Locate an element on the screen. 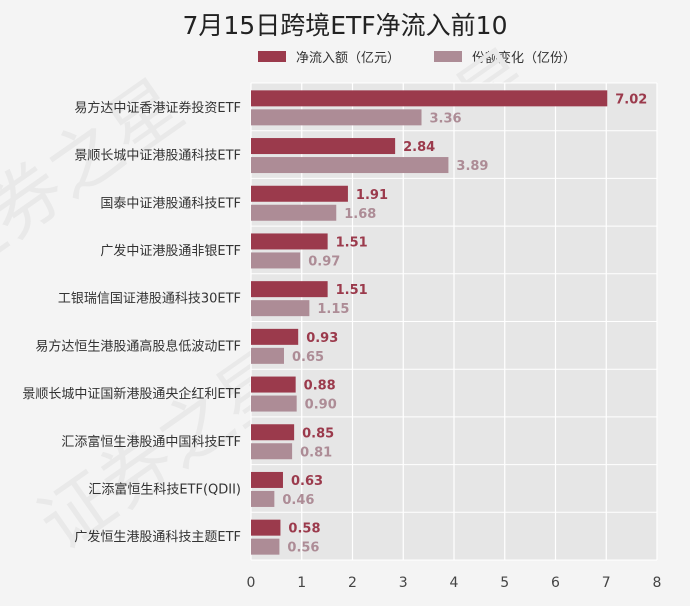  data-label-net-inflow: 2.84 is located at coordinates (419, 147).